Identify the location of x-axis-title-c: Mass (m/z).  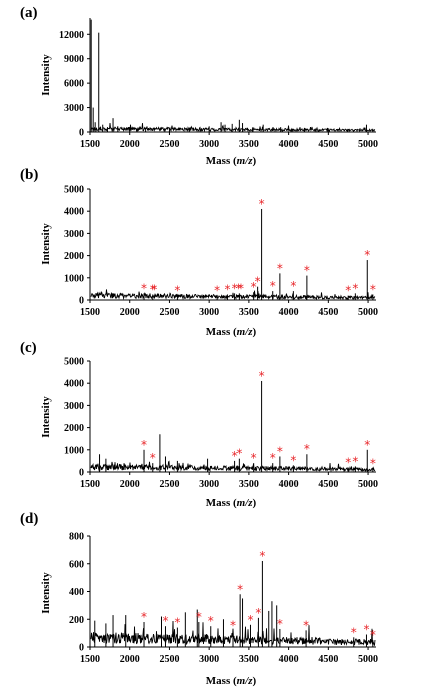
(231, 503).